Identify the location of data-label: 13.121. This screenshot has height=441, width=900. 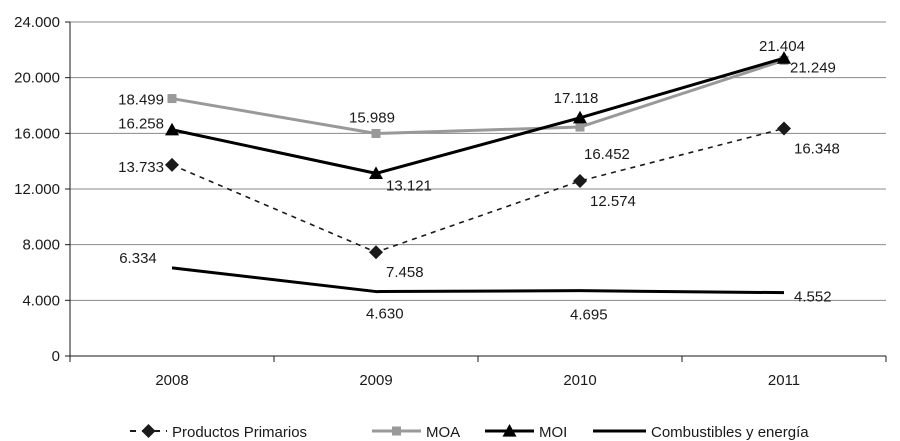
(409, 185).